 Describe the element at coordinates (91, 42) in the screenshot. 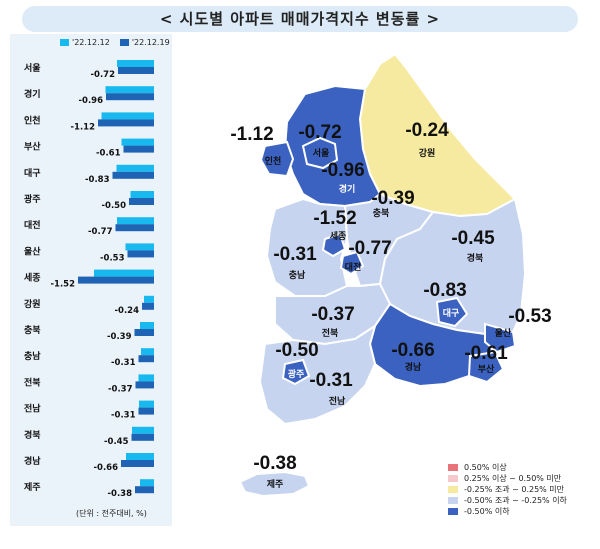

I see `legend-label-prev: '22.12.12` at that location.